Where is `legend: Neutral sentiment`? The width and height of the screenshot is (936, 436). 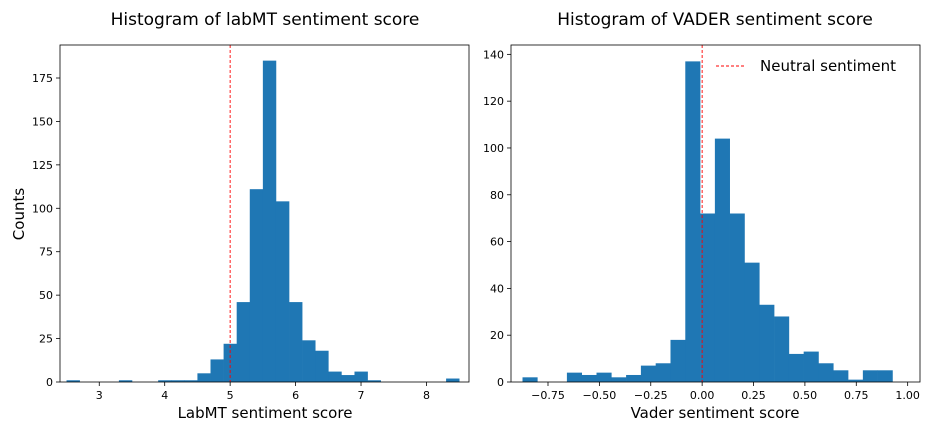 legend: Neutral sentiment is located at coordinates (806, 66).